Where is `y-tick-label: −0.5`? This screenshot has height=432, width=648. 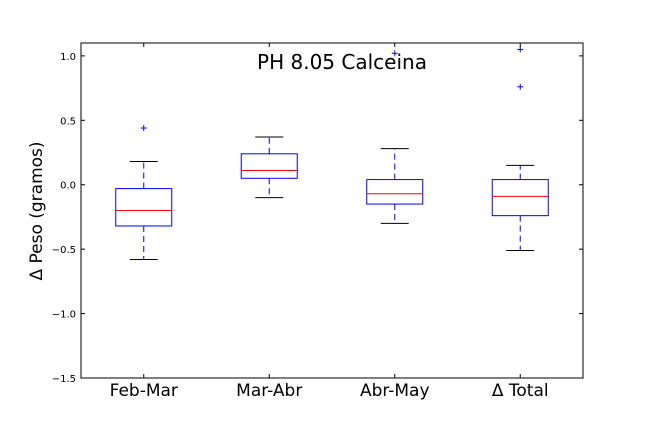
y-tick-label: −0.5 is located at coordinates (64, 250).